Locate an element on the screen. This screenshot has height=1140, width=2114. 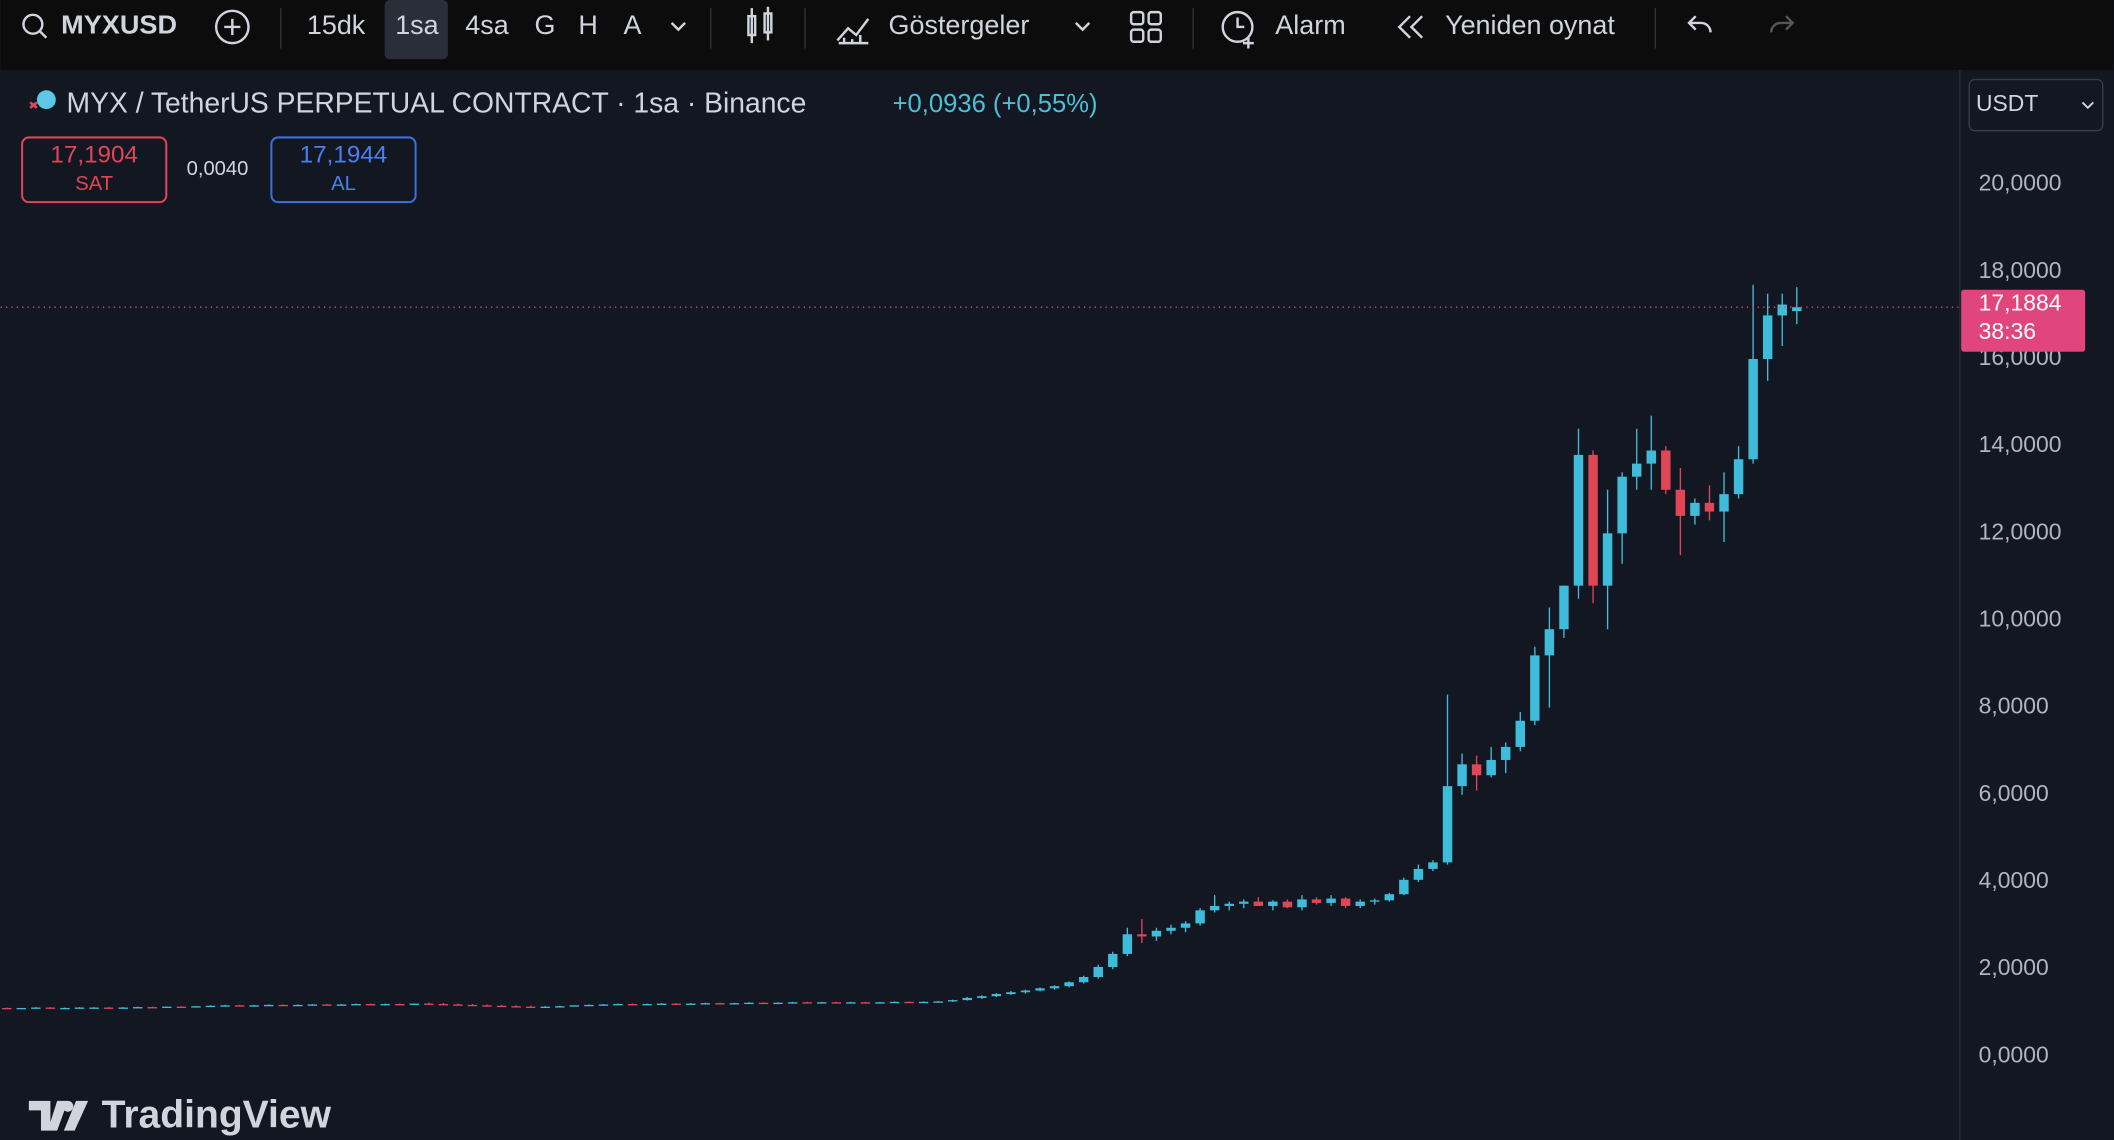
interval-menu is located at coordinates (678, 27).